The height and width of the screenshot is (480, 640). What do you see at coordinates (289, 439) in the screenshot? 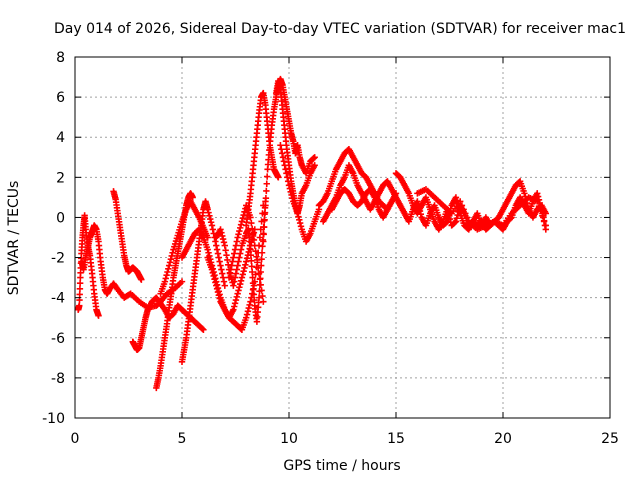
I see `x-tick-label: 10` at bounding box center [289, 439].